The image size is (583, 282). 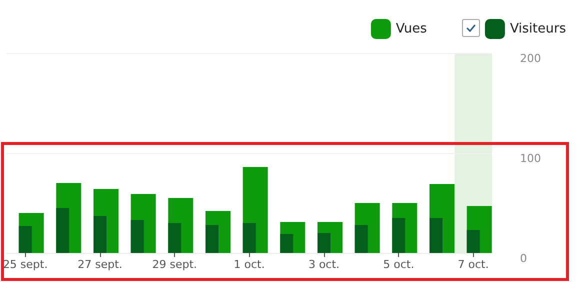 I want to click on x-tick-label: 5 oct., so click(x=398, y=264).